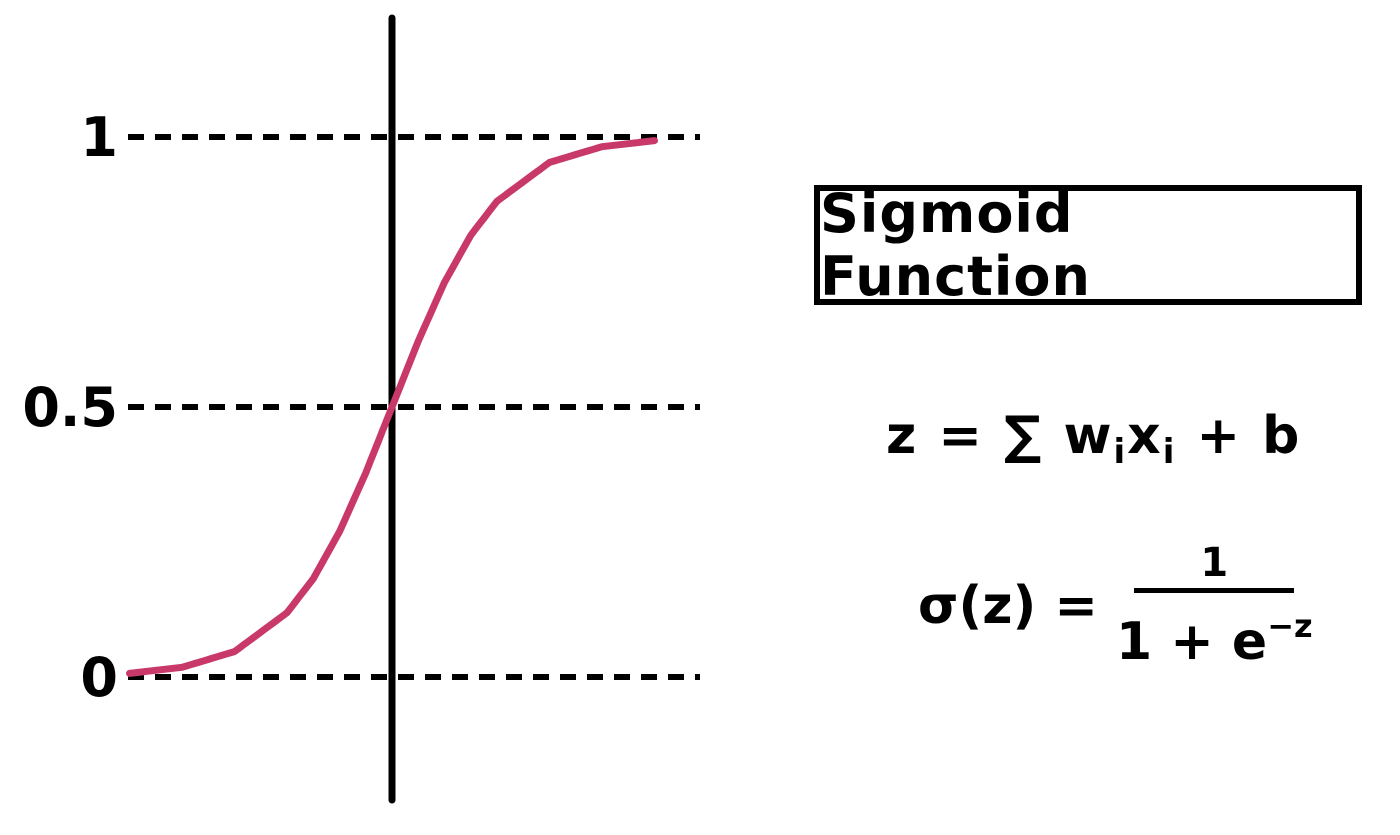  I want to click on y-tick-label-1: 1, so click(99, 137).